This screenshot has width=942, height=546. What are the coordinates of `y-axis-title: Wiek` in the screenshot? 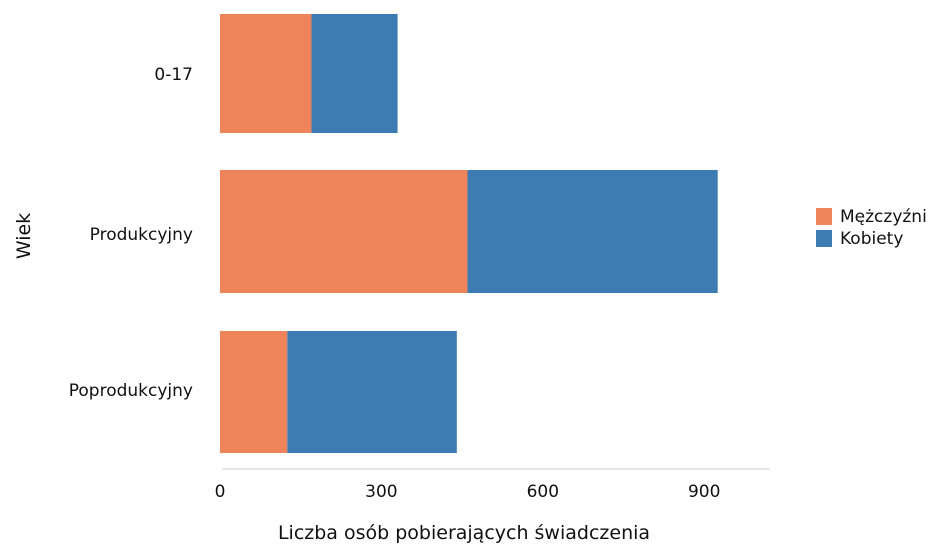 It's located at (24, 236).